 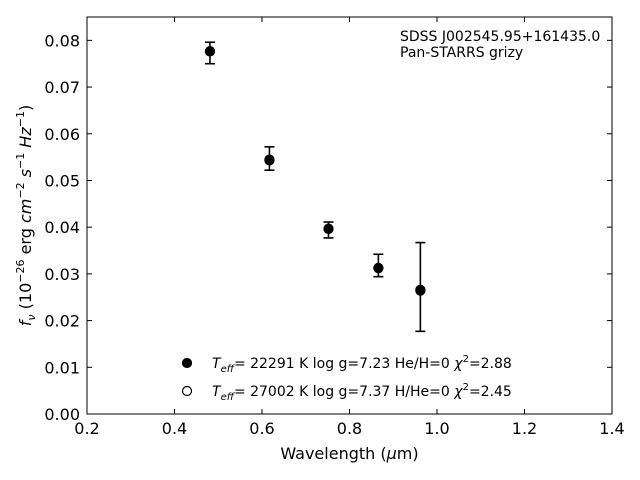 What do you see at coordinates (62, 227) in the screenshot?
I see `y-tick-label: 0.04` at bounding box center [62, 227].